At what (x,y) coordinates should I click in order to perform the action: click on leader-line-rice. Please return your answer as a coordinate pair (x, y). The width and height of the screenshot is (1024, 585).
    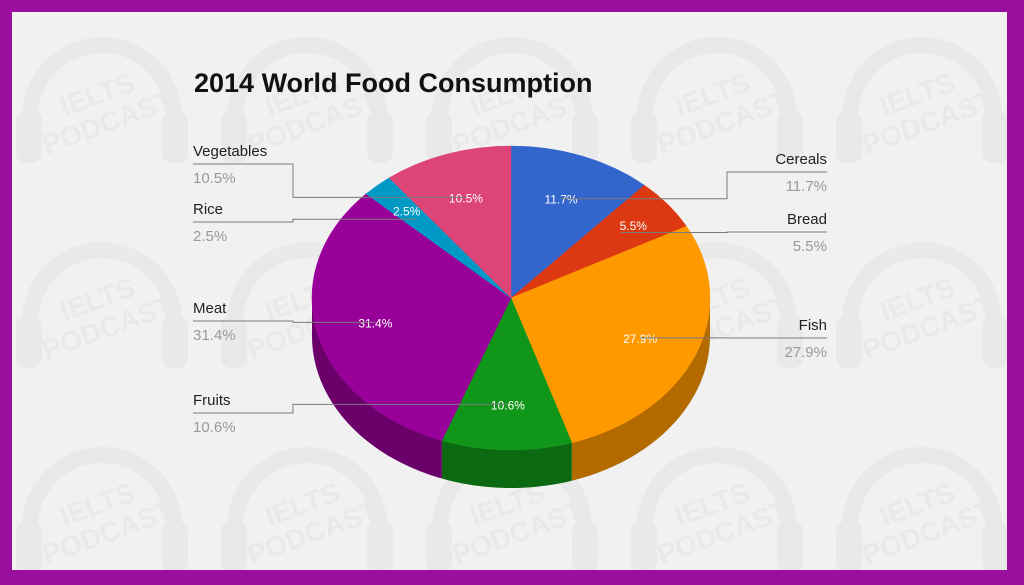
    Looking at the image, I should click on (305, 220).